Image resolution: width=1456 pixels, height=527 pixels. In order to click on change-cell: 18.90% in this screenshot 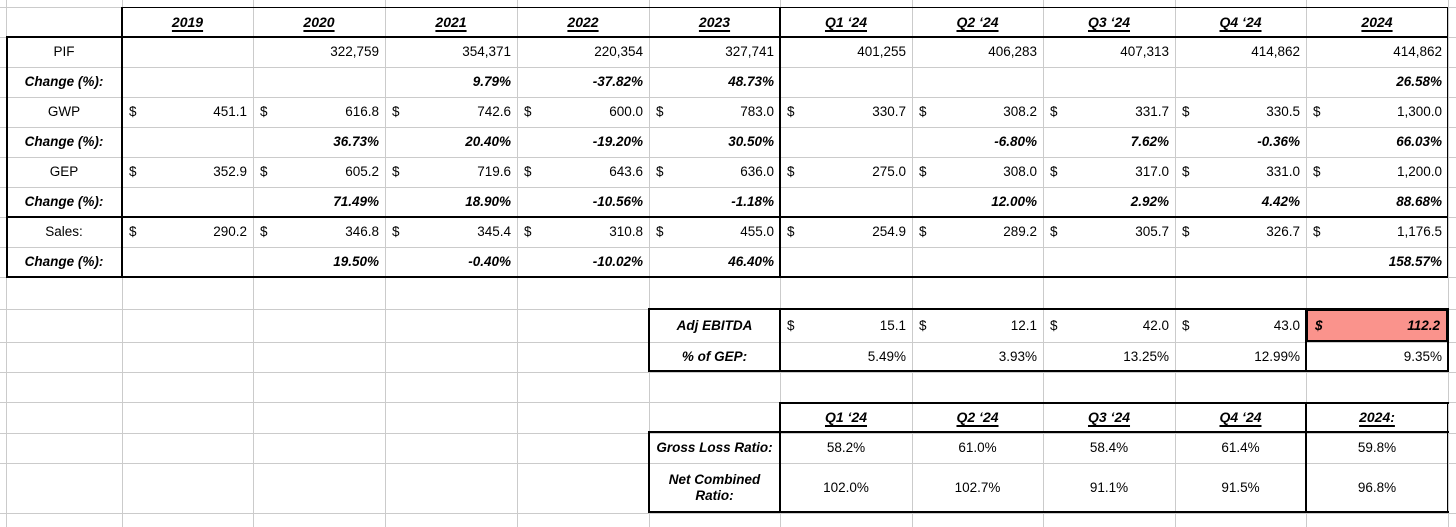, I will do `click(488, 202)`.